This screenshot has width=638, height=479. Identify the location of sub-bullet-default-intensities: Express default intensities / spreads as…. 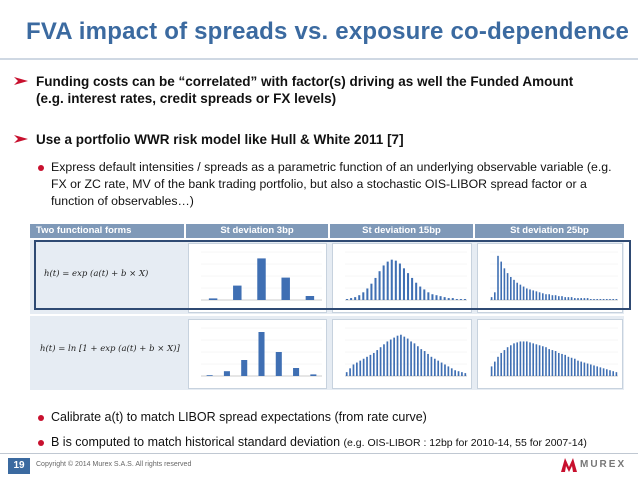
(328, 184).